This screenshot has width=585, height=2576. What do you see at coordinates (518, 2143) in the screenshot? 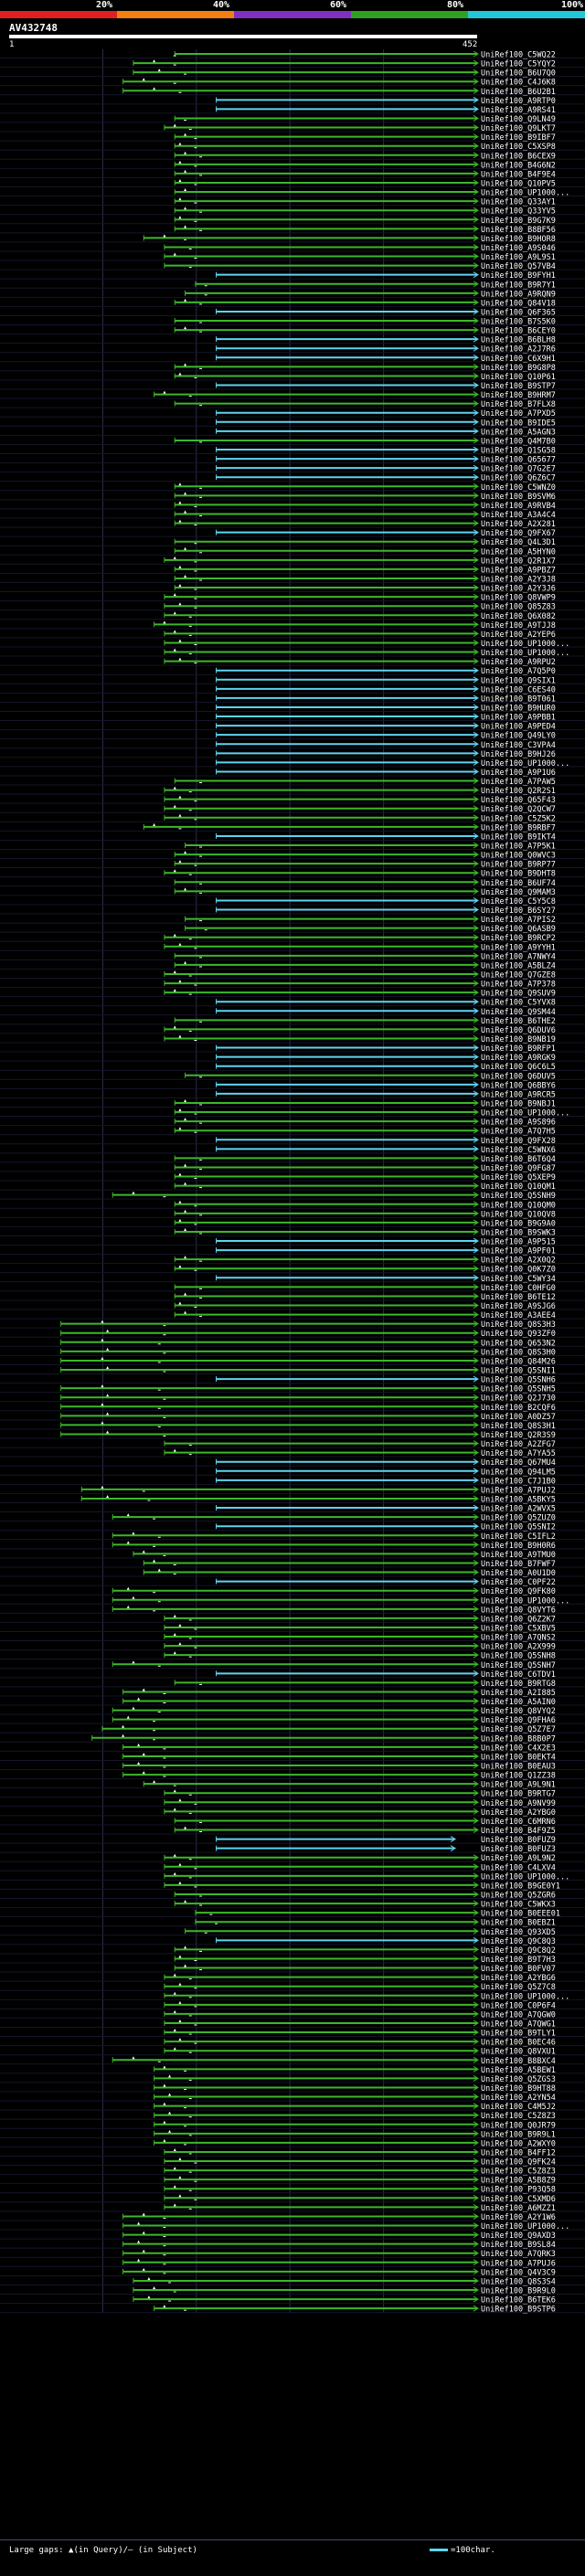
I see `hit-label: UniRef100_A2WXY0` at bounding box center [518, 2143].